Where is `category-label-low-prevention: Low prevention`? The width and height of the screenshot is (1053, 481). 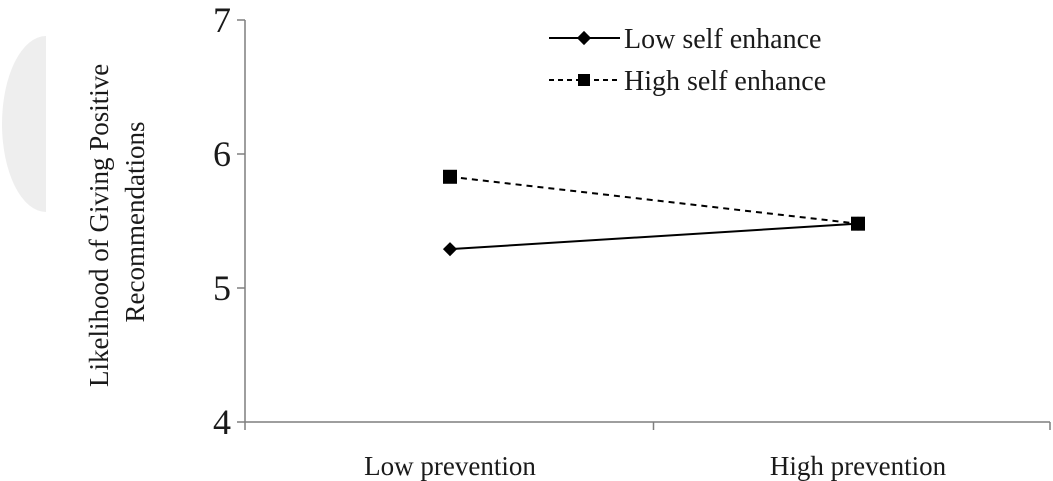 category-label-low-prevention: Low prevention is located at coordinates (450, 466).